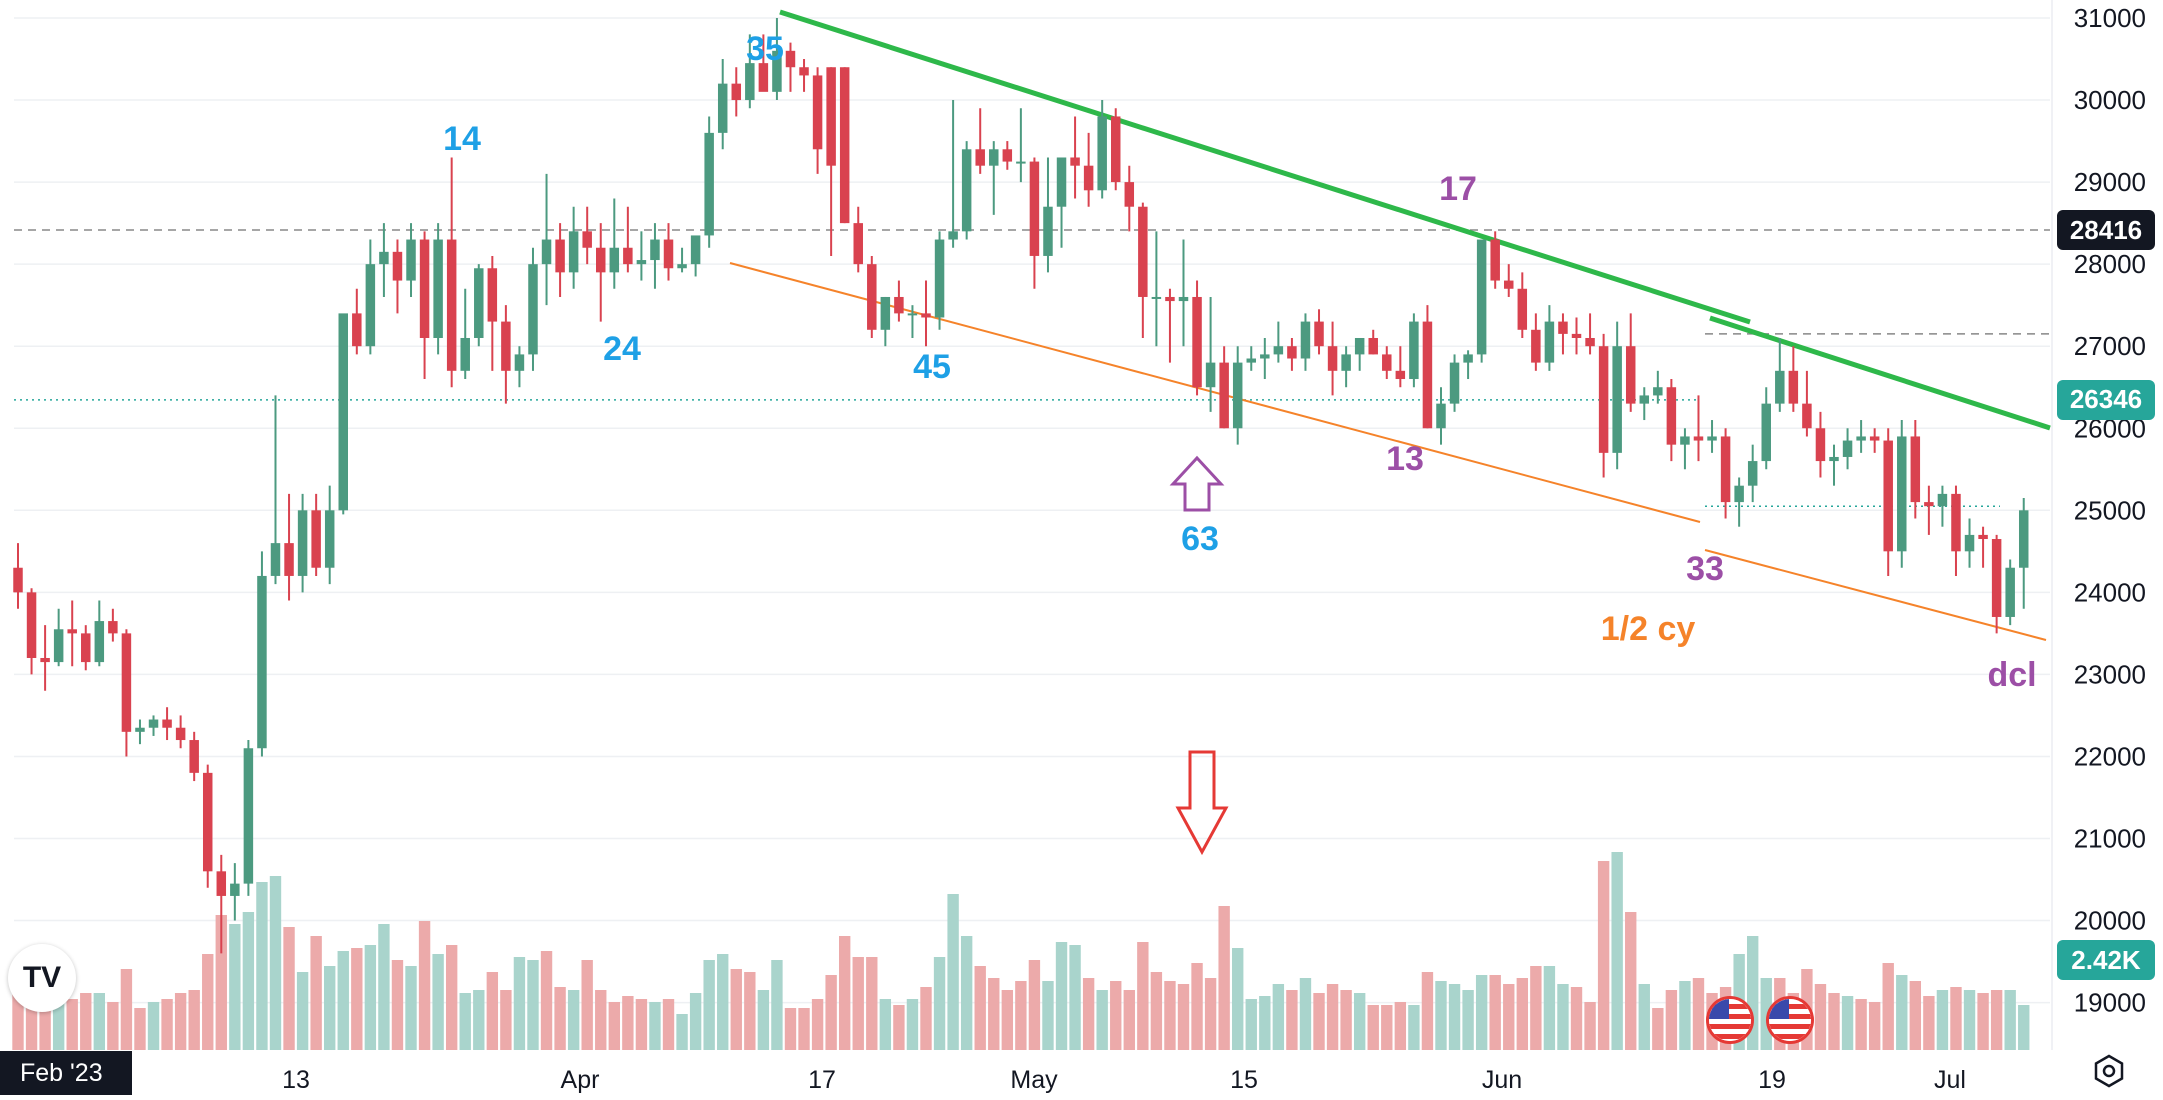 Image resolution: width=2163 pixels, height=1100 pixels. Describe the element at coordinates (622, 349) in the screenshot. I see `cycle-label: 24` at that location.